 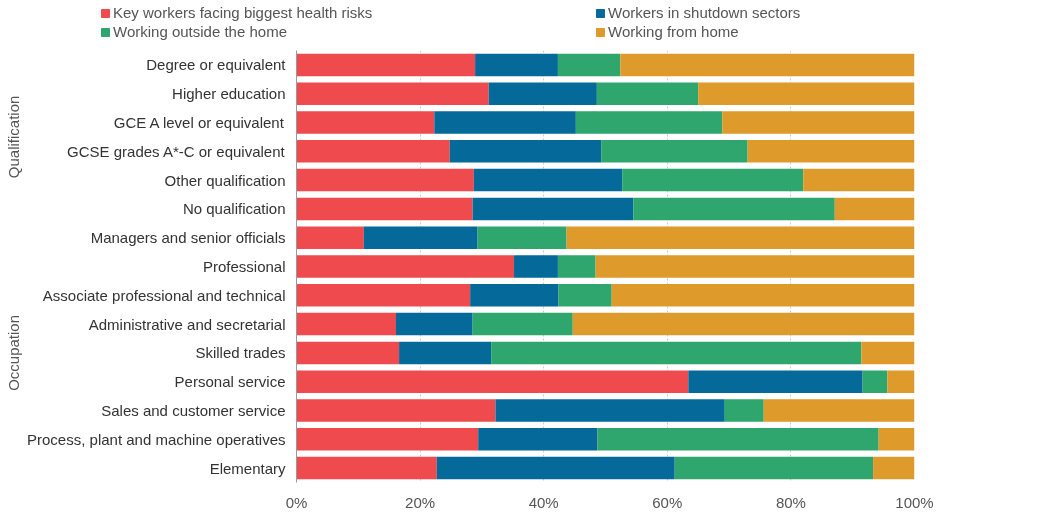 What do you see at coordinates (13, 137) in the screenshot?
I see `text: Qualification` at bounding box center [13, 137].